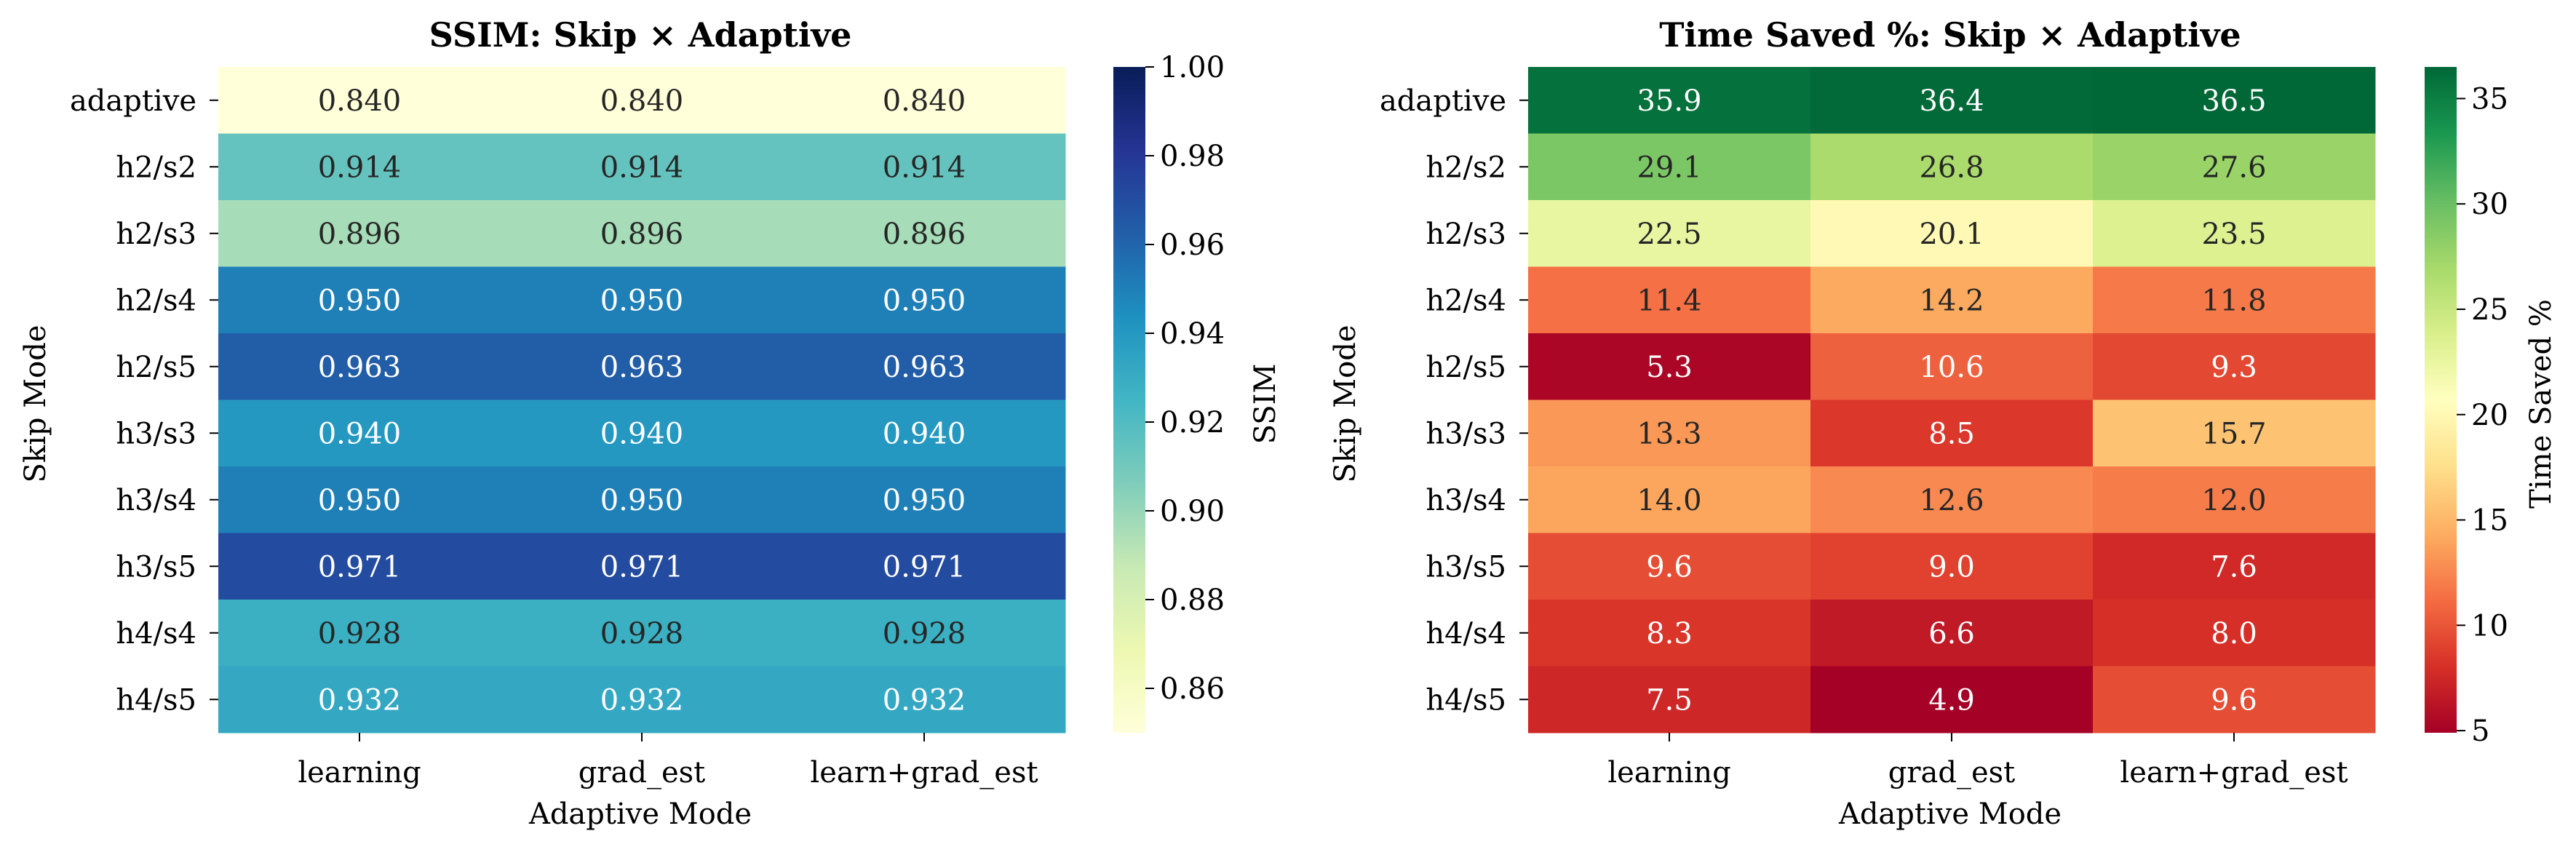 This screenshot has height=855, width=2576. Describe the element at coordinates (1192, 67) in the screenshot. I see `colorbar-tick-label: 1.00` at that location.